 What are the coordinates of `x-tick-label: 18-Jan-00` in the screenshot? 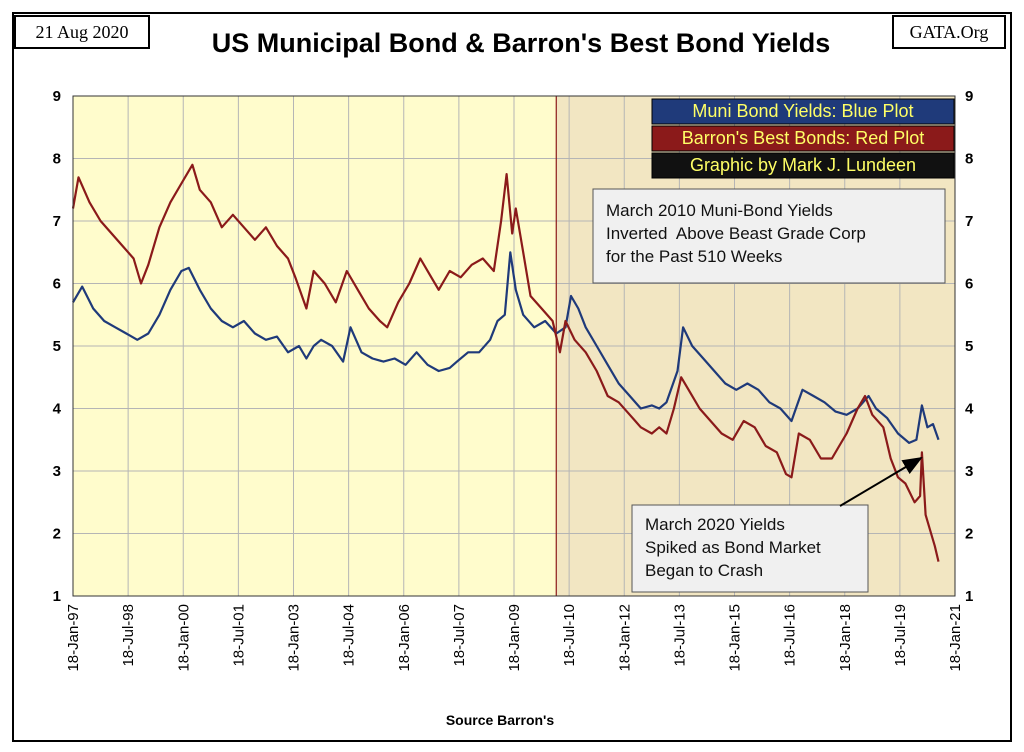 It's located at (183, 638).